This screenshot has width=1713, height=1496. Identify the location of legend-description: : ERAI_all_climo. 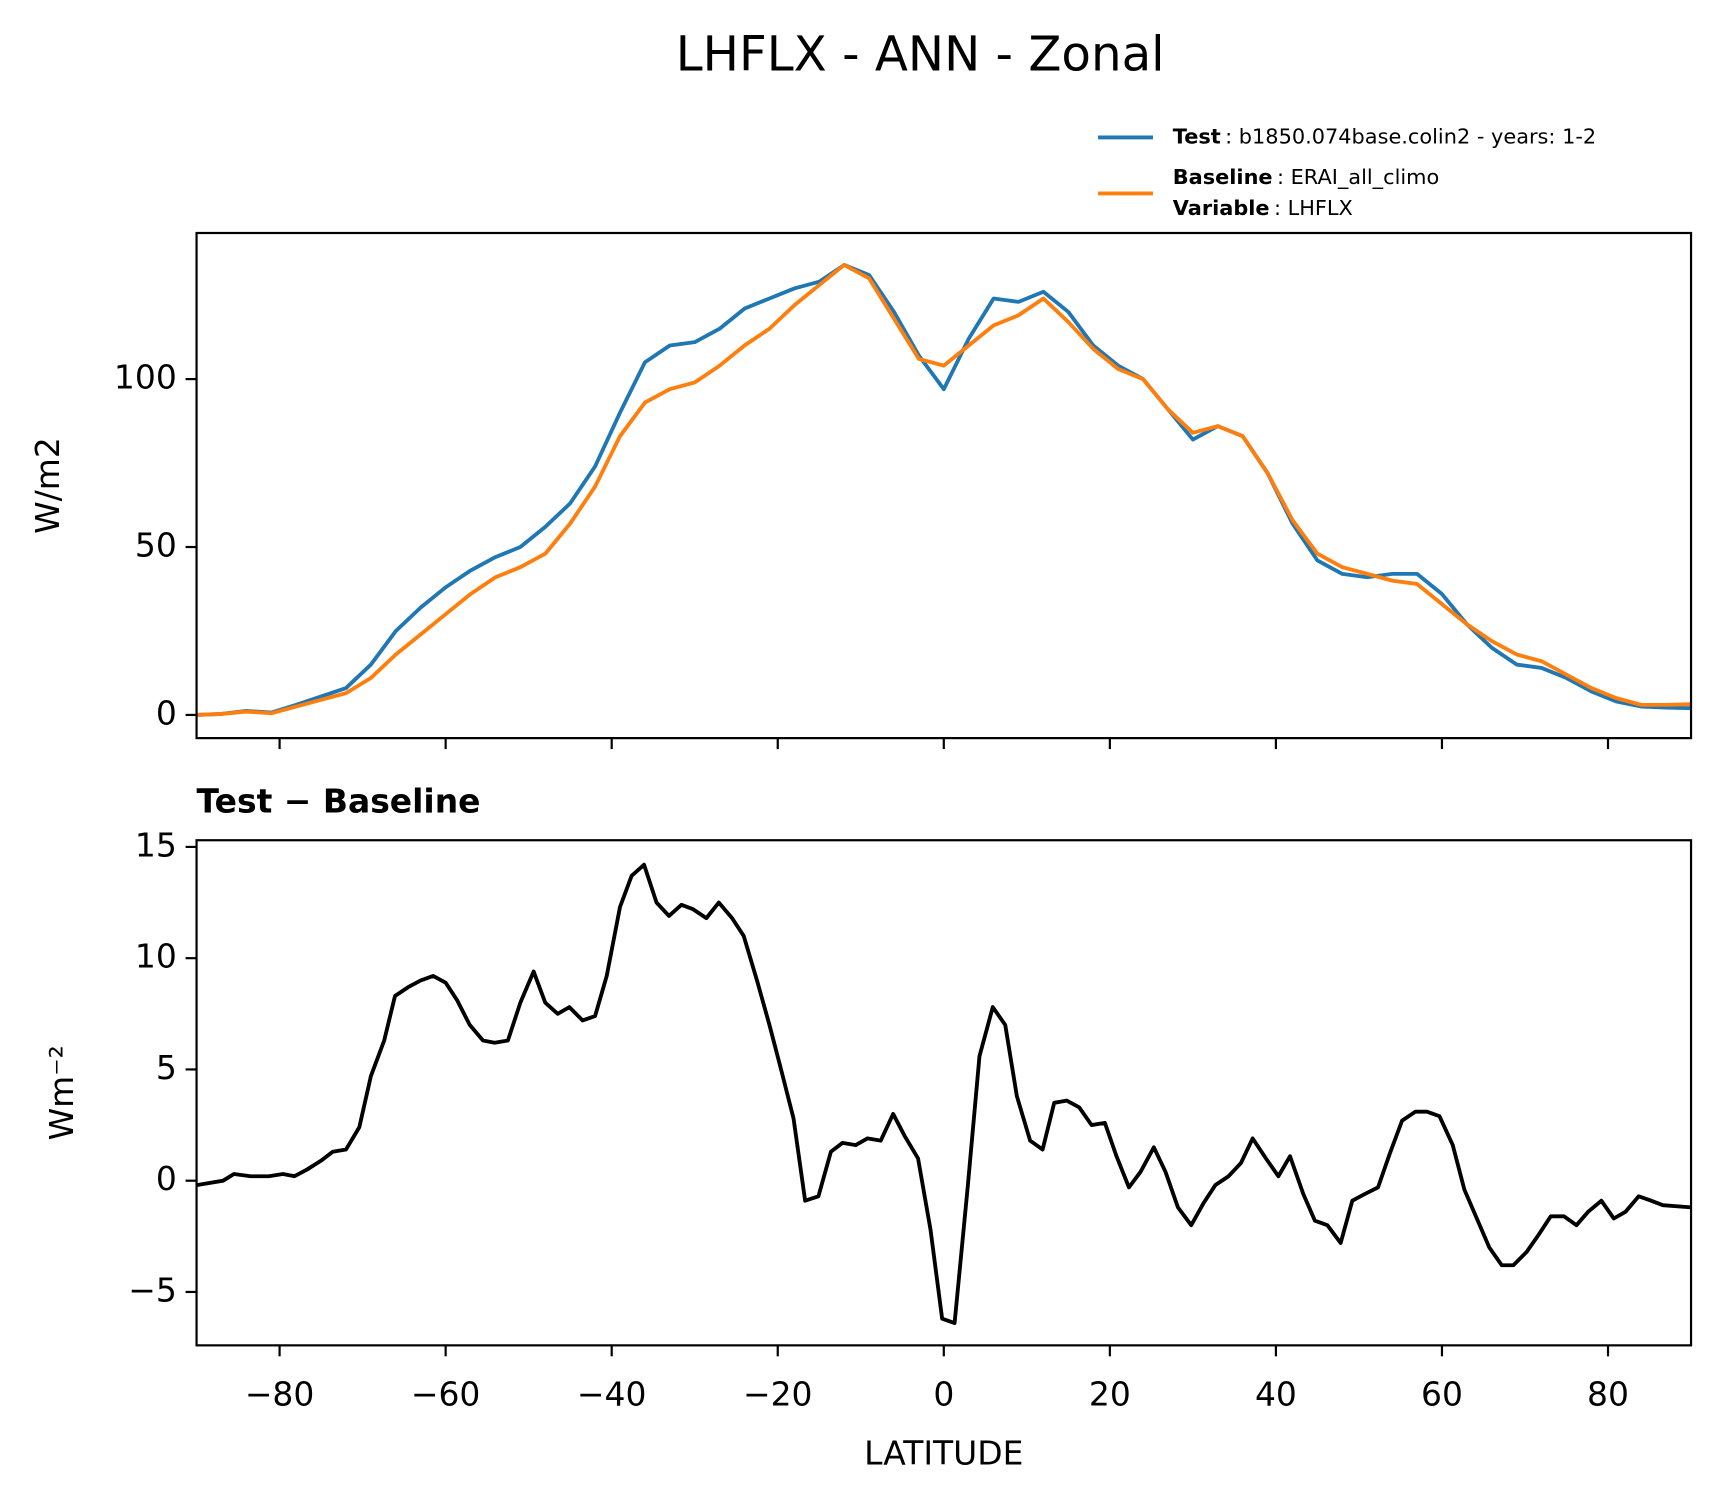
(1358, 177).